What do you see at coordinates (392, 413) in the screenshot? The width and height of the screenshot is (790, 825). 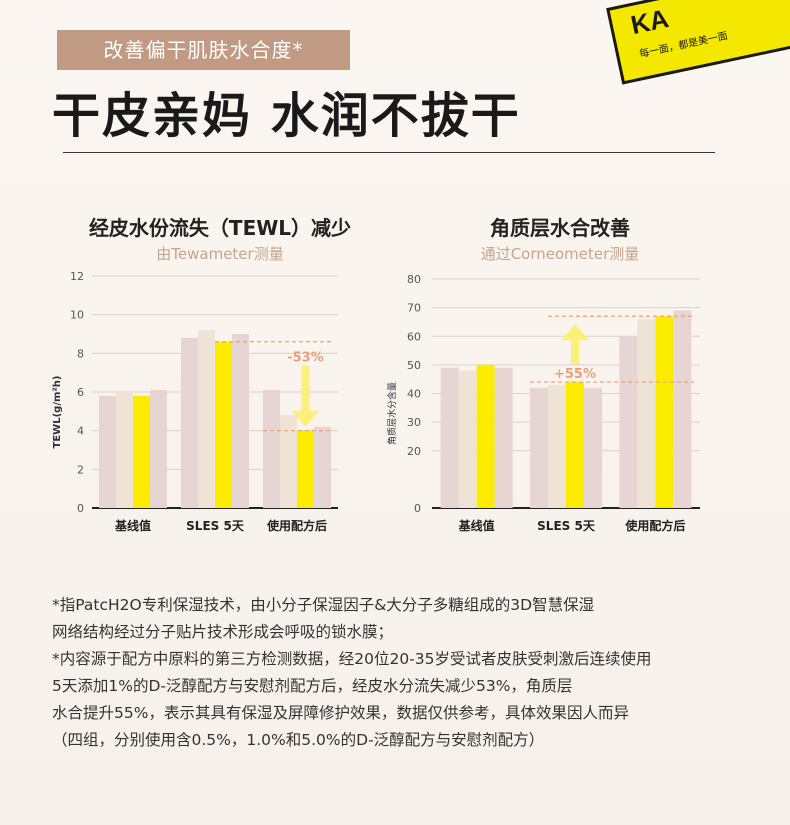 I see `y-axis-label: 角质层水分含量` at bounding box center [392, 413].